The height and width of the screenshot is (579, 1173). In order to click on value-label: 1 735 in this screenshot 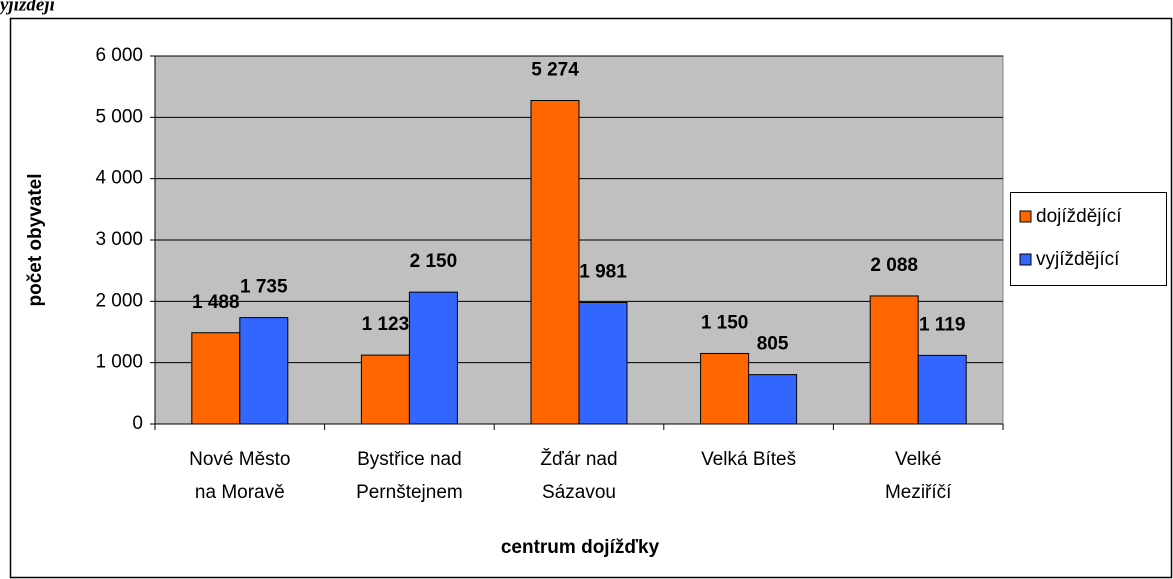, I will do `click(264, 287)`.